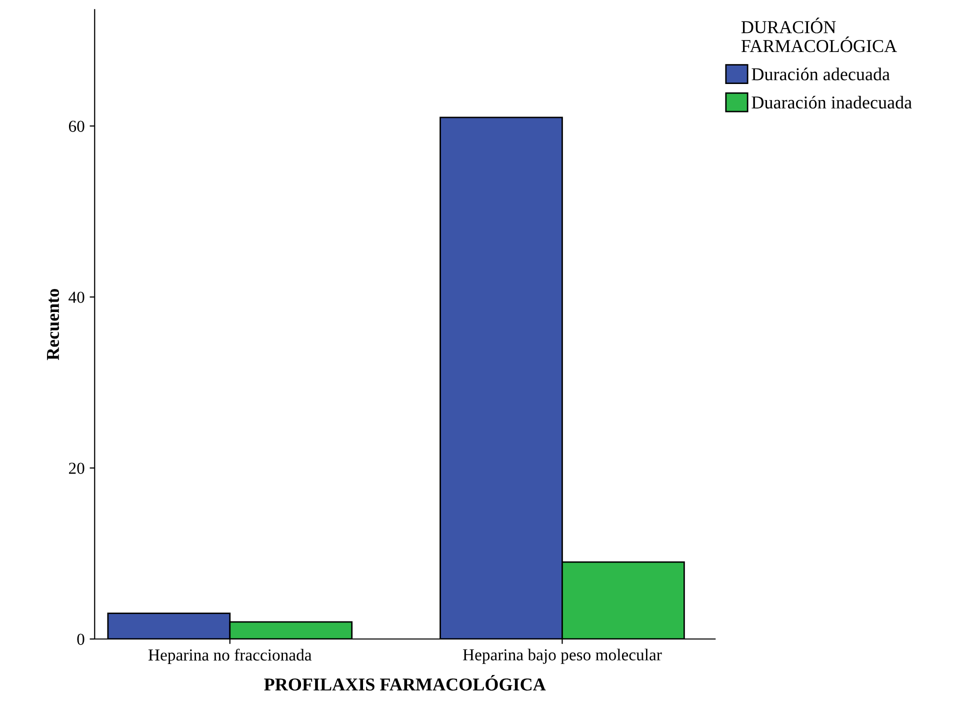 The height and width of the screenshot is (720, 956). I want to click on y-axis-title: Recuento, so click(53, 324).